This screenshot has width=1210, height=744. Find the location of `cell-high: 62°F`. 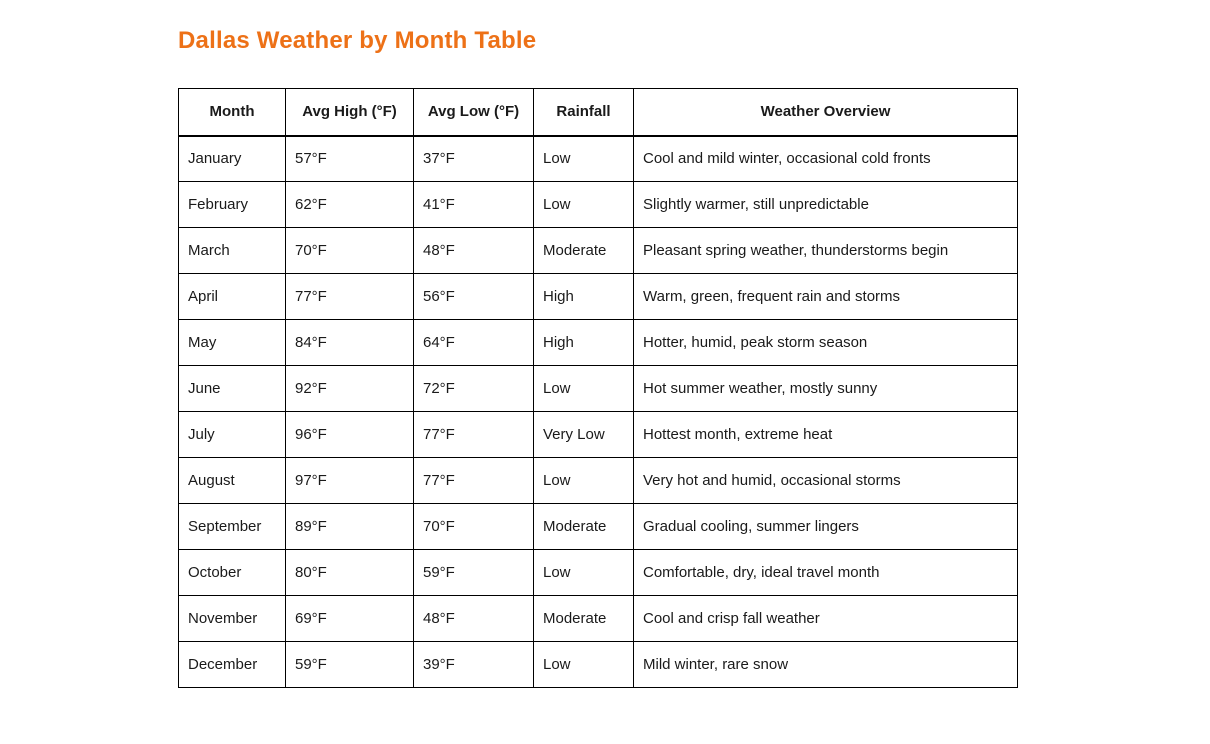

cell-high: 62°F is located at coordinates (349, 204).